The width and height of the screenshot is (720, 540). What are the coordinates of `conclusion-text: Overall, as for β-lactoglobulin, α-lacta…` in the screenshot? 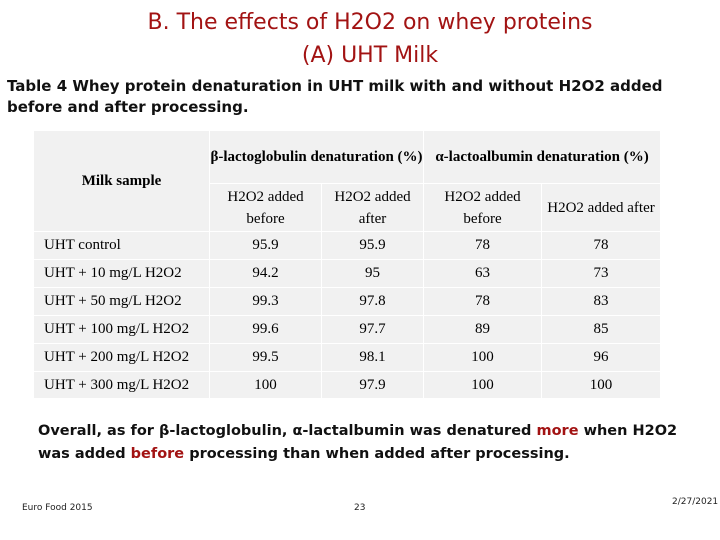 It's located at (373, 443).